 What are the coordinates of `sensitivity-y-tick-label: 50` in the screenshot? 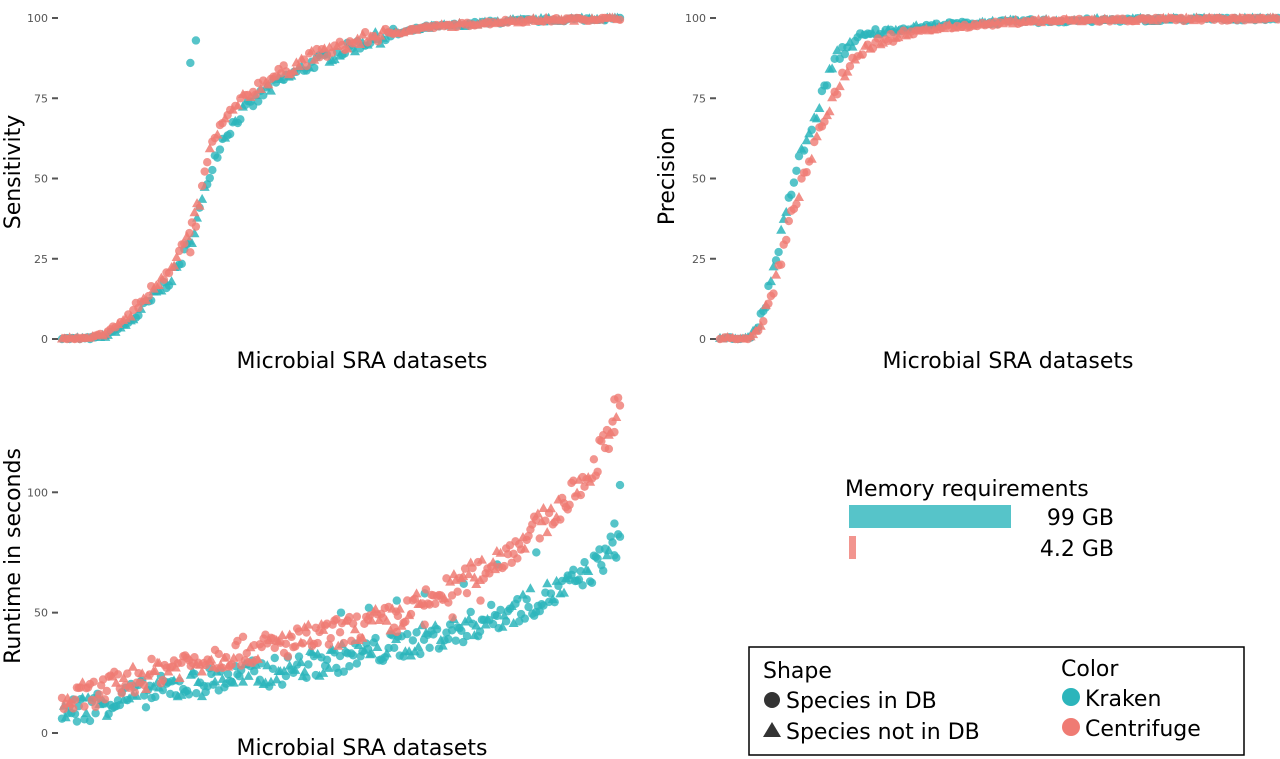 It's located at (41, 179).